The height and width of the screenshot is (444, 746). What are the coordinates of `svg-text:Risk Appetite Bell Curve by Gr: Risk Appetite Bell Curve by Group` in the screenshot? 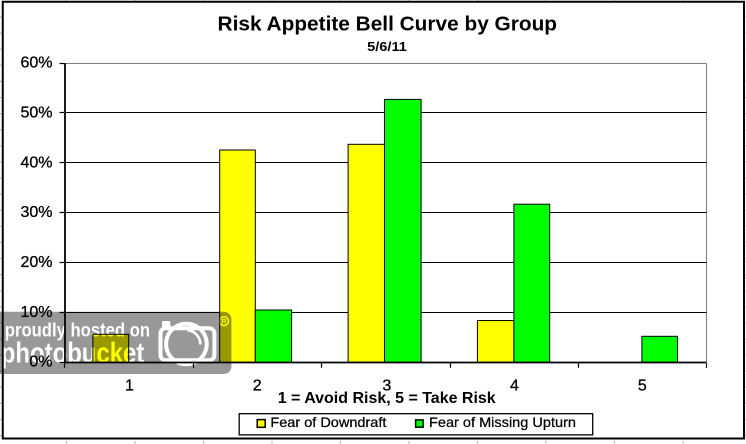 It's located at (388, 25).